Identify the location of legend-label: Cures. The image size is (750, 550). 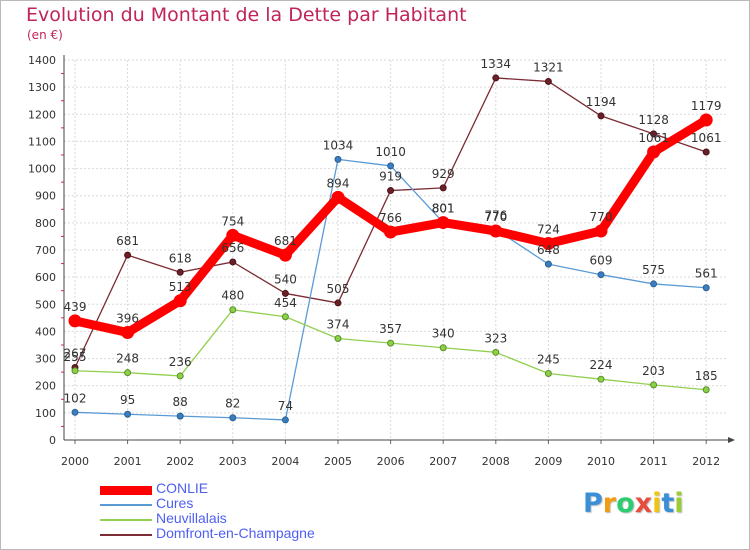
(175, 503).